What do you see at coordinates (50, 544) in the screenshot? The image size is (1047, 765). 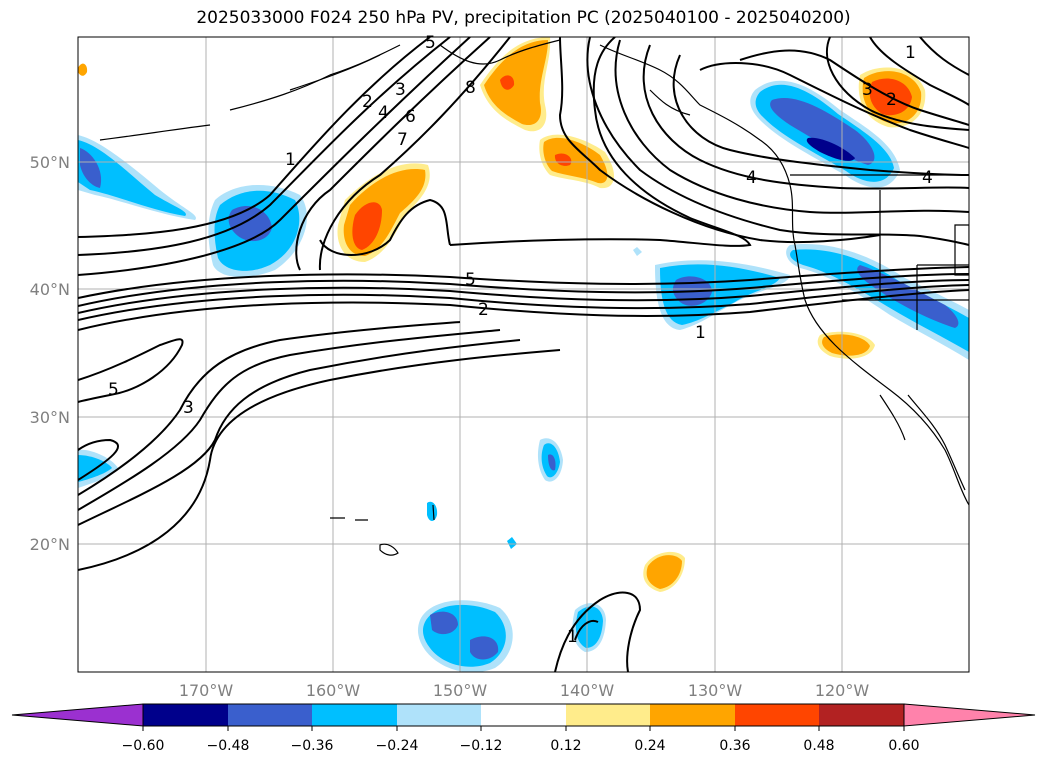 I see `lat-label: 20°N` at bounding box center [50, 544].